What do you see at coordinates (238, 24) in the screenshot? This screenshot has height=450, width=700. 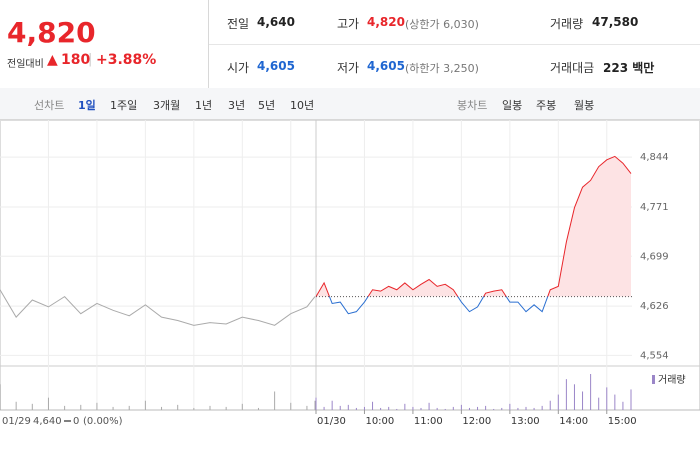 I see `summary-label: 전일` at bounding box center [238, 24].